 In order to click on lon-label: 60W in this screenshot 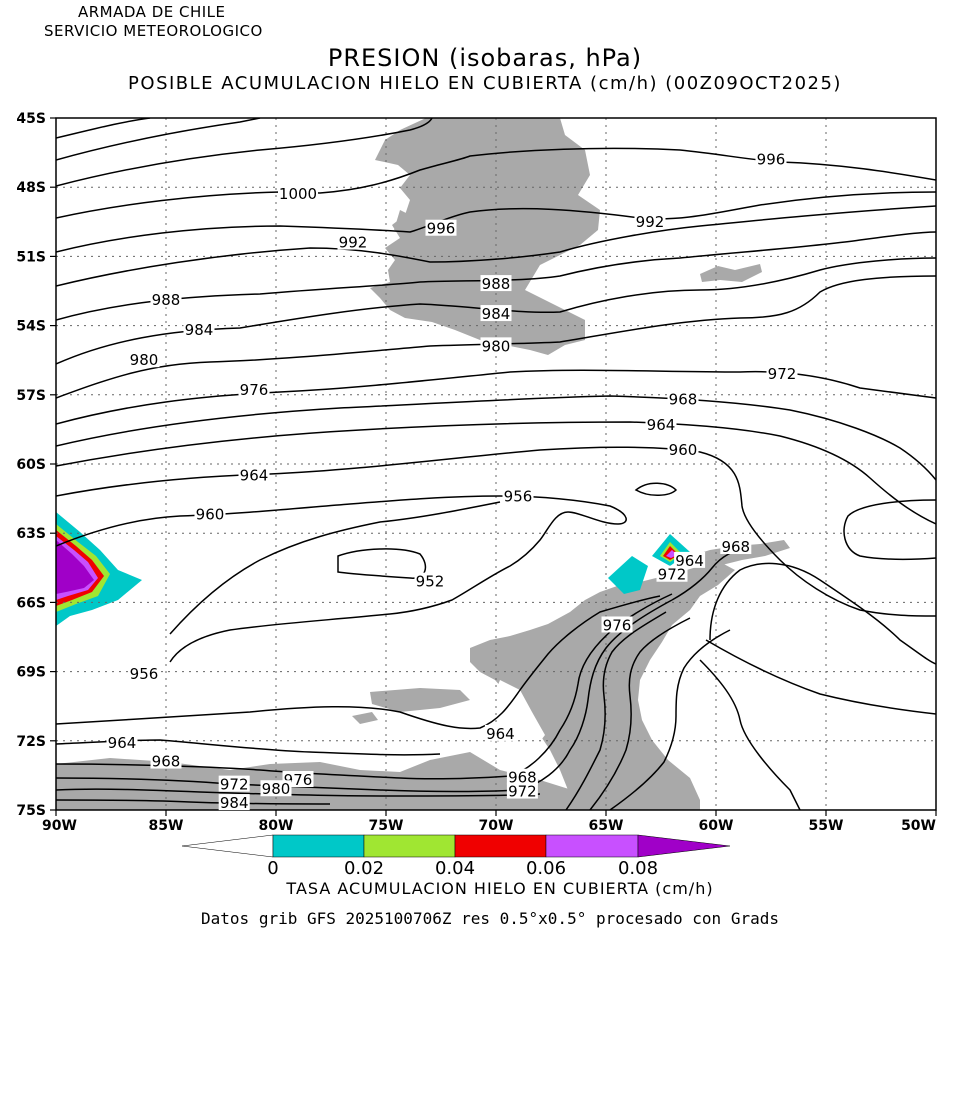, I will do `click(716, 826)`.